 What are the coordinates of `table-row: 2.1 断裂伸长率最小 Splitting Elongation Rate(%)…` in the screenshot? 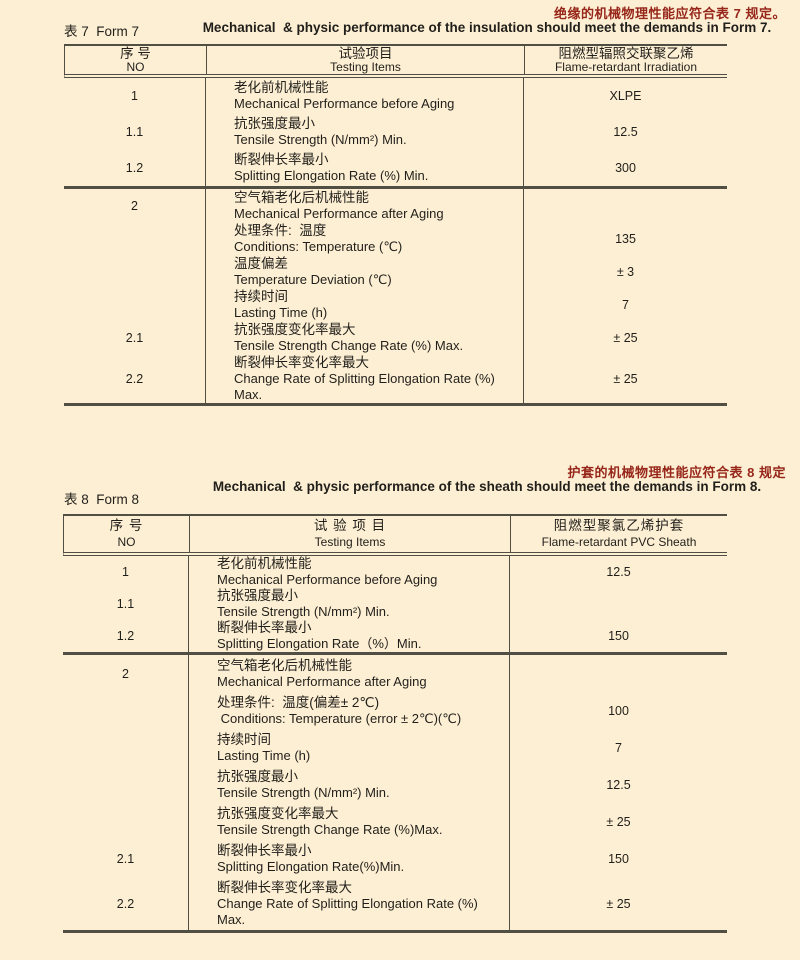 It's located at (395, 858).